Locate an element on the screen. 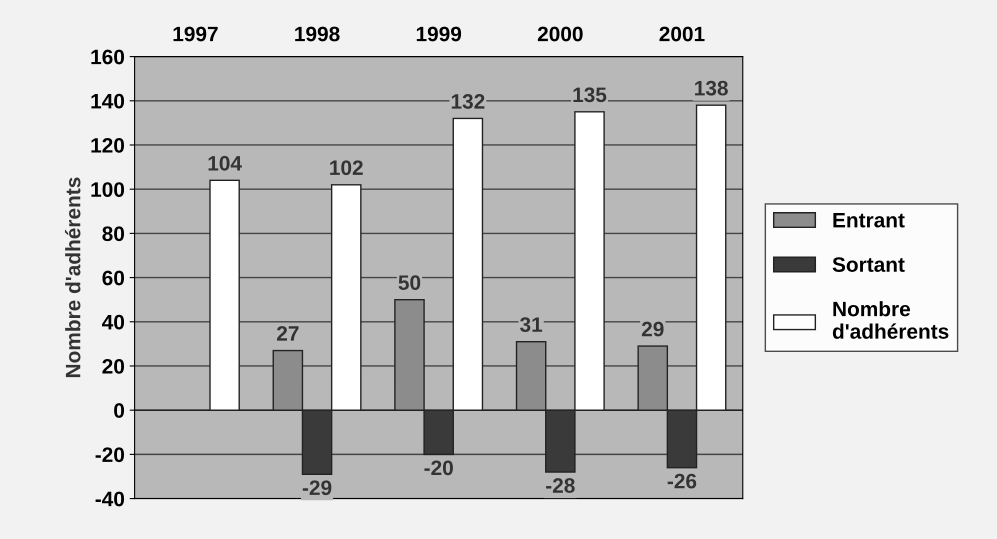 This screenshot has width=997, height=539. y-tick-label: -40 is located at coordinates (110, 499).